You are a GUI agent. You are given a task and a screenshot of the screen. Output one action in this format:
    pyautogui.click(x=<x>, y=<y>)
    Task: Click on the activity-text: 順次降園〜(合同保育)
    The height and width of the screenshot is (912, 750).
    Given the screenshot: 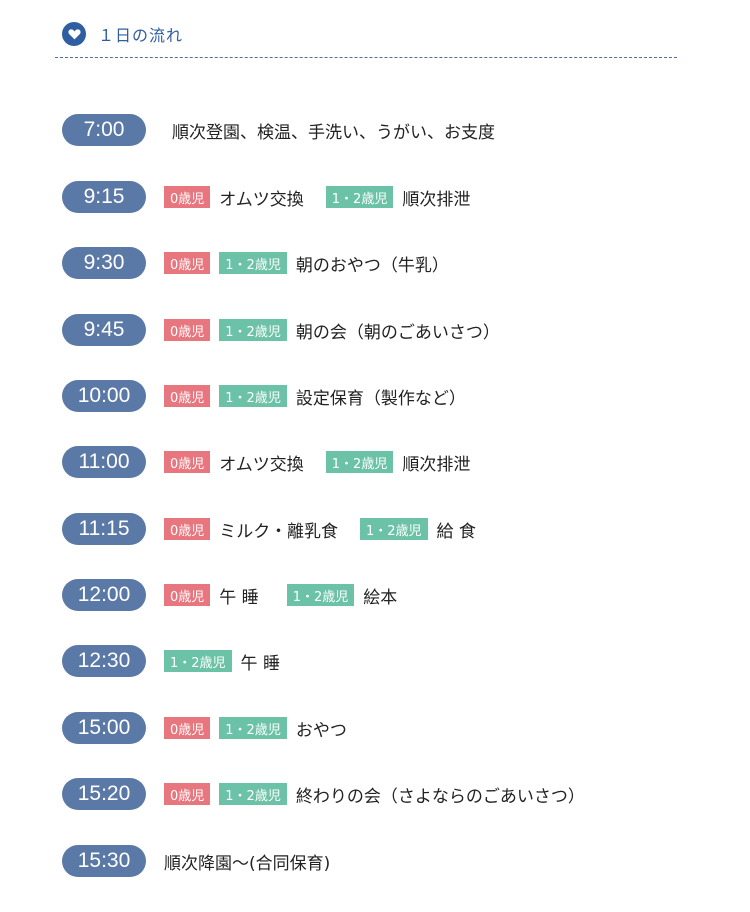 What is the action you would take?
    pyautogui.click(x=247, y=863)
    